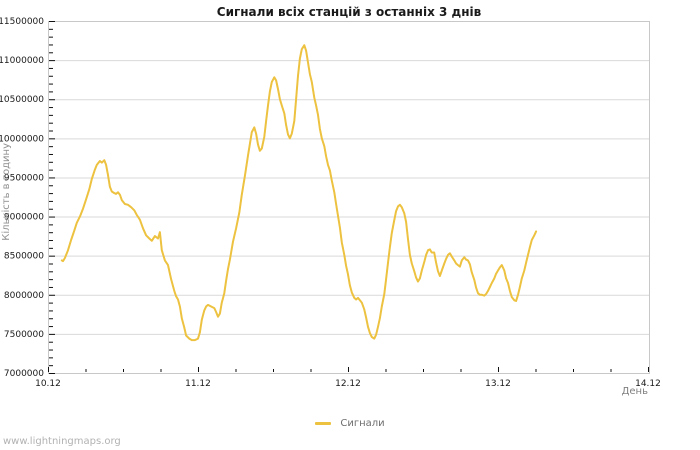 This screenshot has height=450, width=700. I want to click on y-tick-label: 7500000, so click(24, 335).